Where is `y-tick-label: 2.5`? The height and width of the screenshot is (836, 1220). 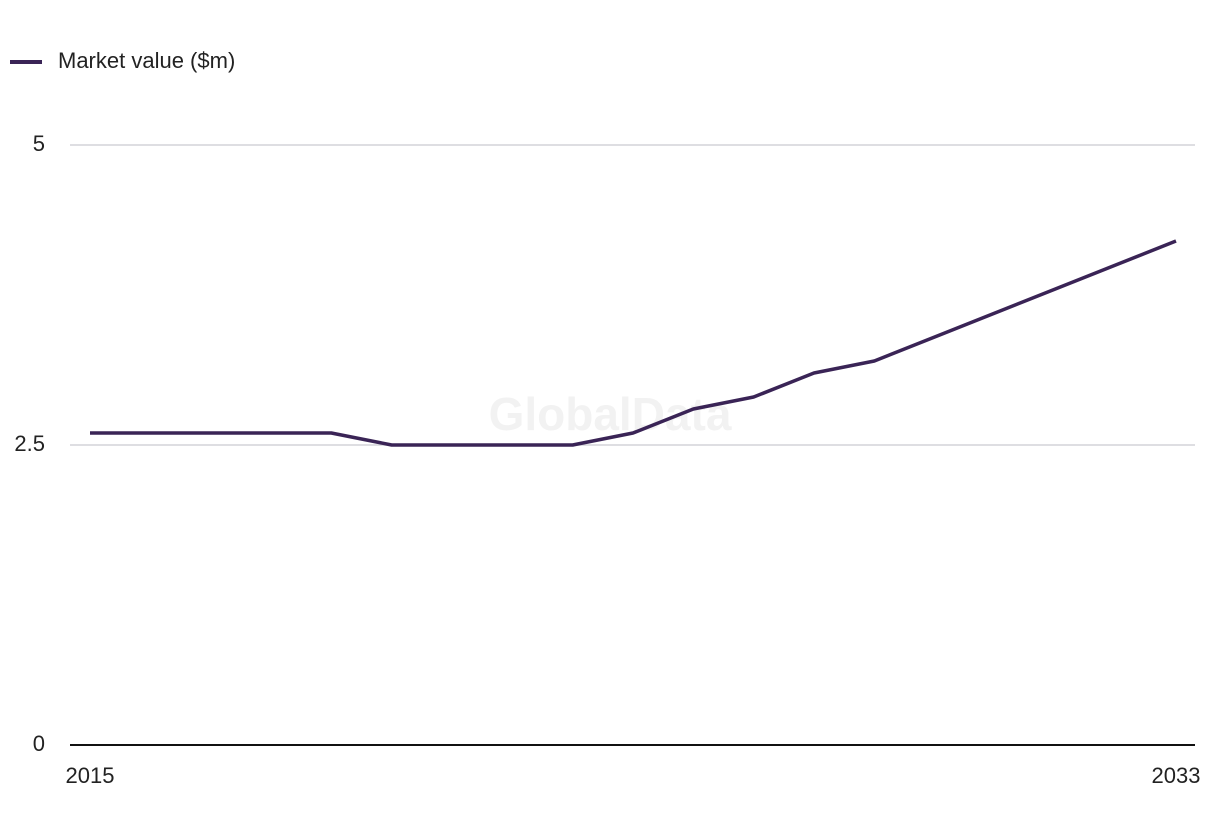
y-tick-label: 2.5 is located at coordinates (29, 443).